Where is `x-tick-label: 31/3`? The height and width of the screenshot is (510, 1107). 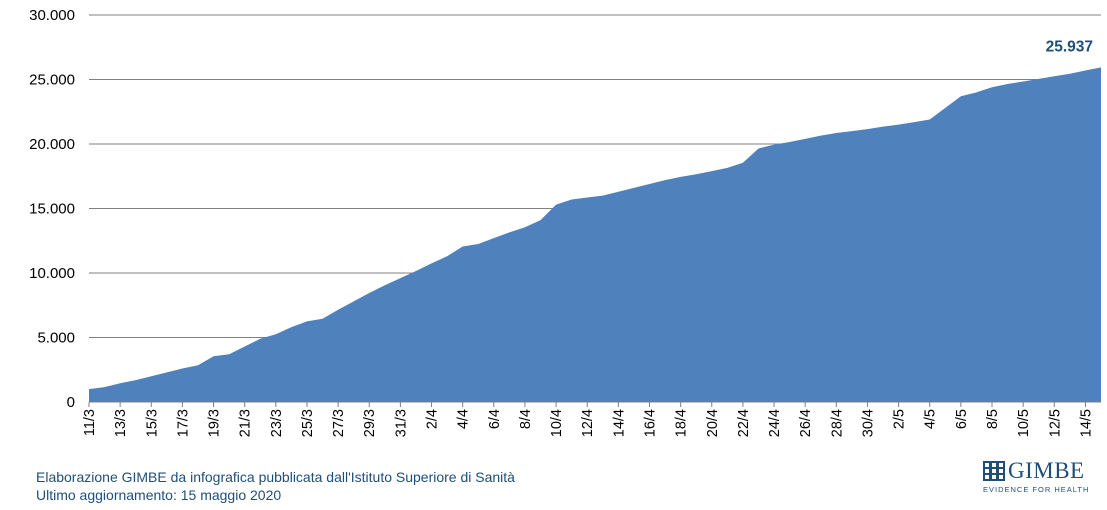 x-tick-label: 31/3 is located at coordinates (401, 423).